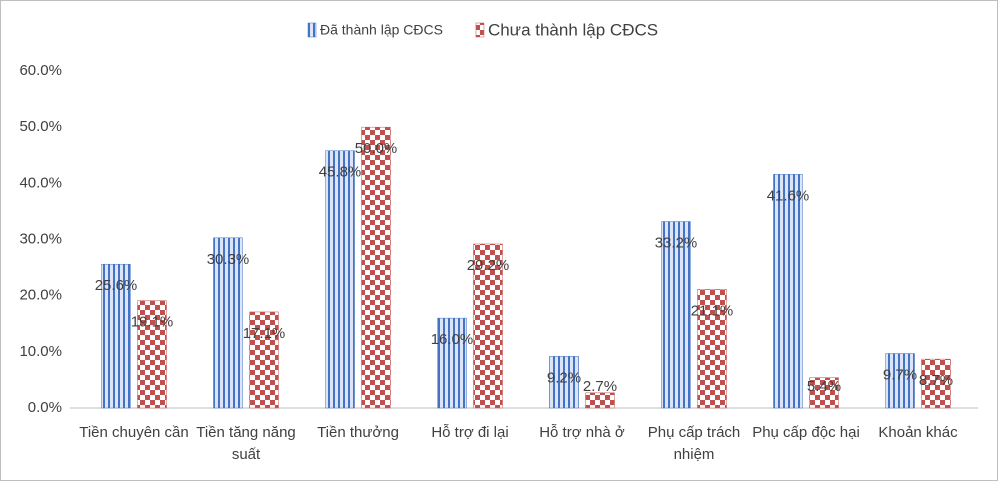  Describe the element at coordinates (40, 351) in the screenshot. I see `y-tick-label: 10.0%` at that location.